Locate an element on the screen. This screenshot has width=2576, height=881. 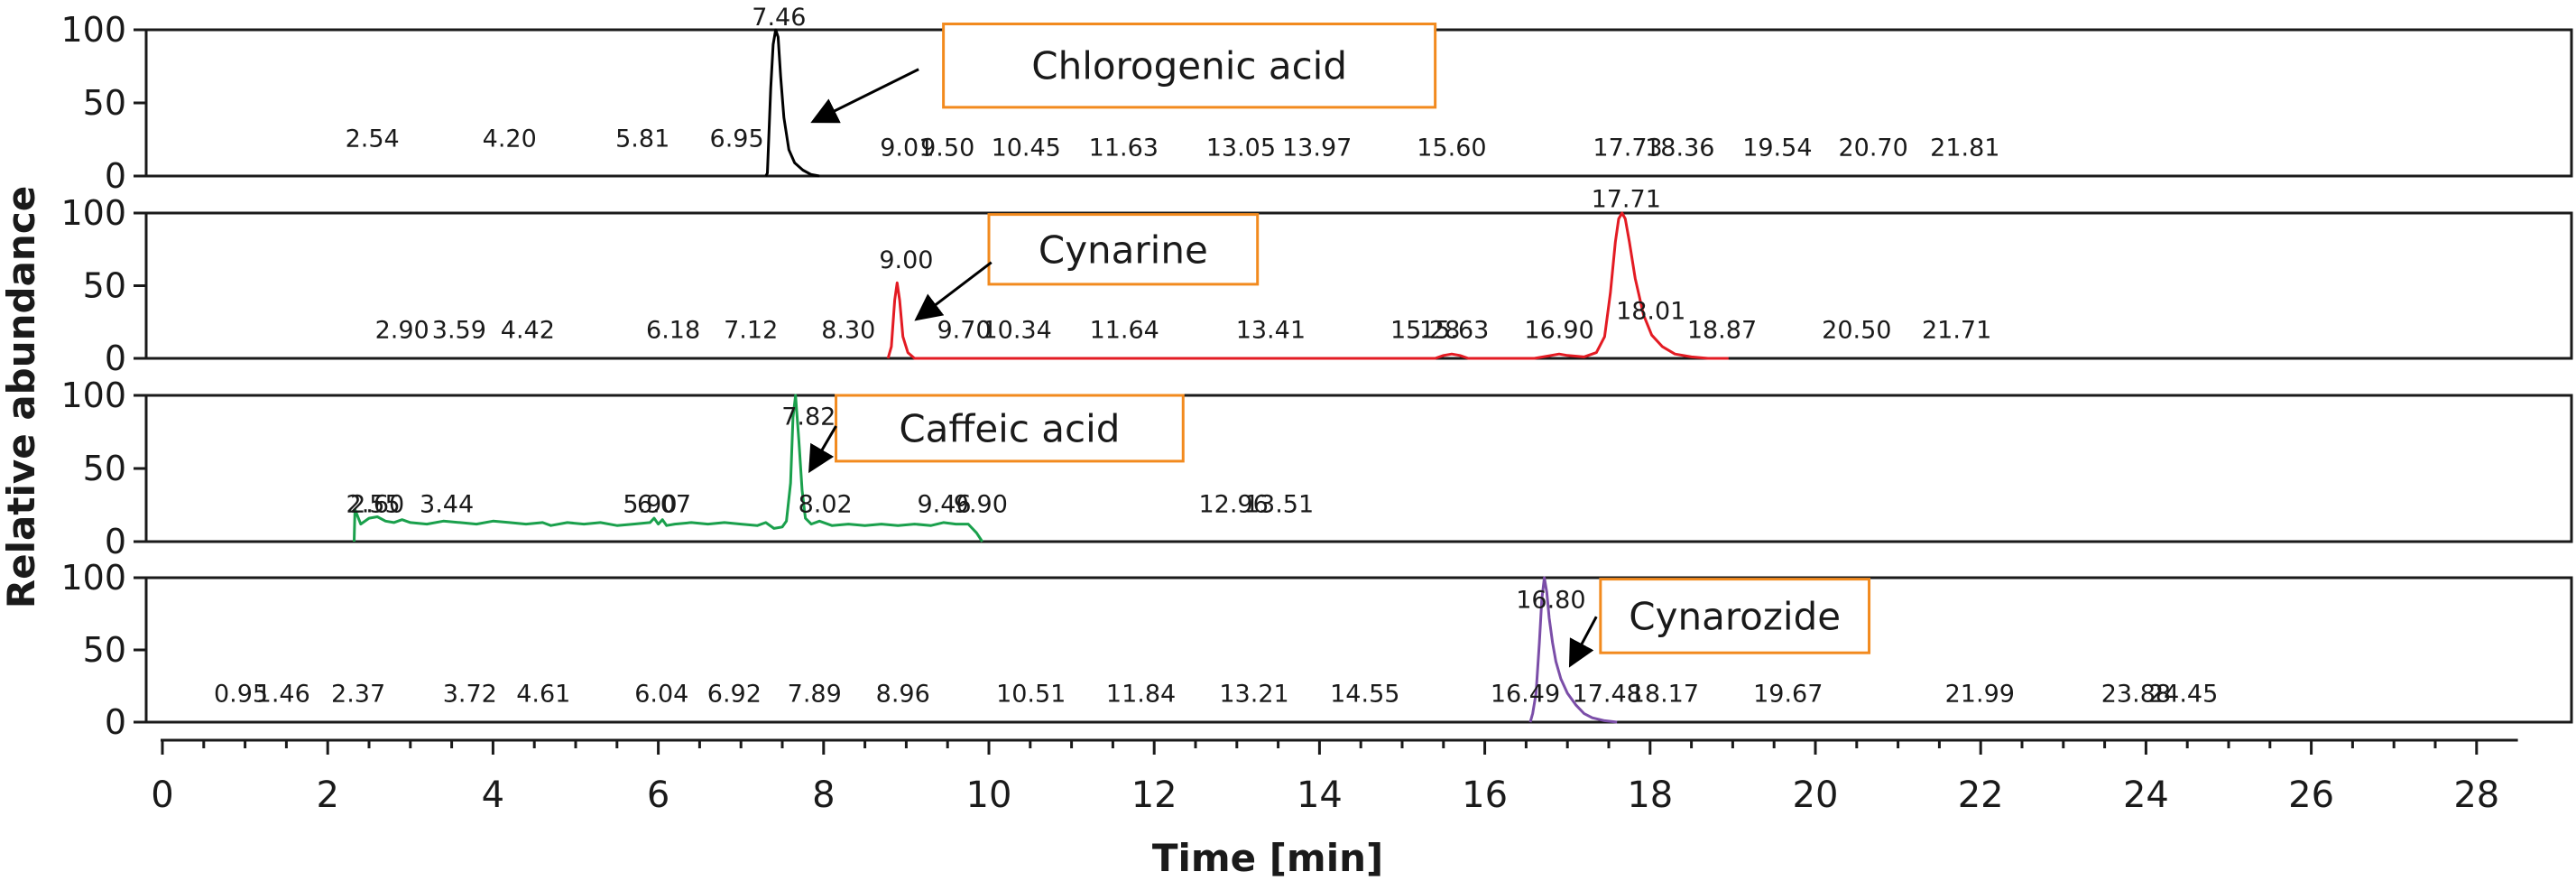
callout-label-cynarozide: Cynarozide is located at coordinates (1735, 616).